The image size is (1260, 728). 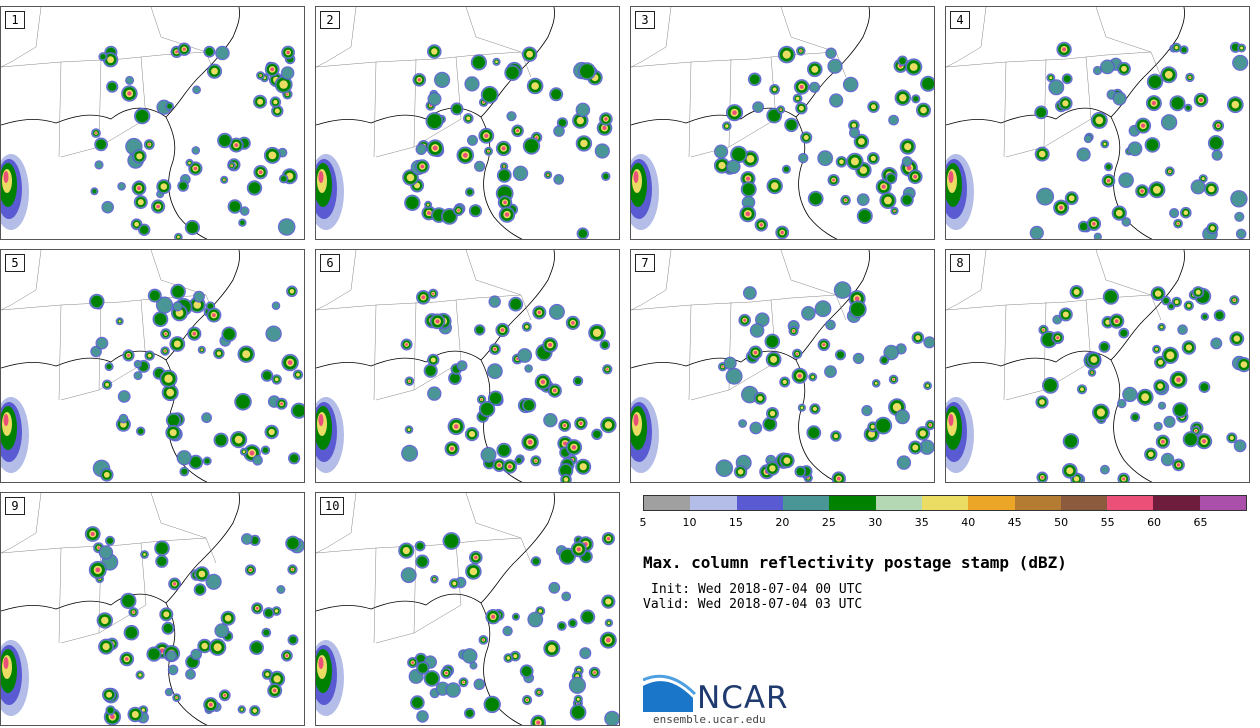 What do you see at coordinates (709, 719) in the screenshot?
I see `ensemble-site-link: ensemble.ucar.edu` at bounding box center [709, 719].